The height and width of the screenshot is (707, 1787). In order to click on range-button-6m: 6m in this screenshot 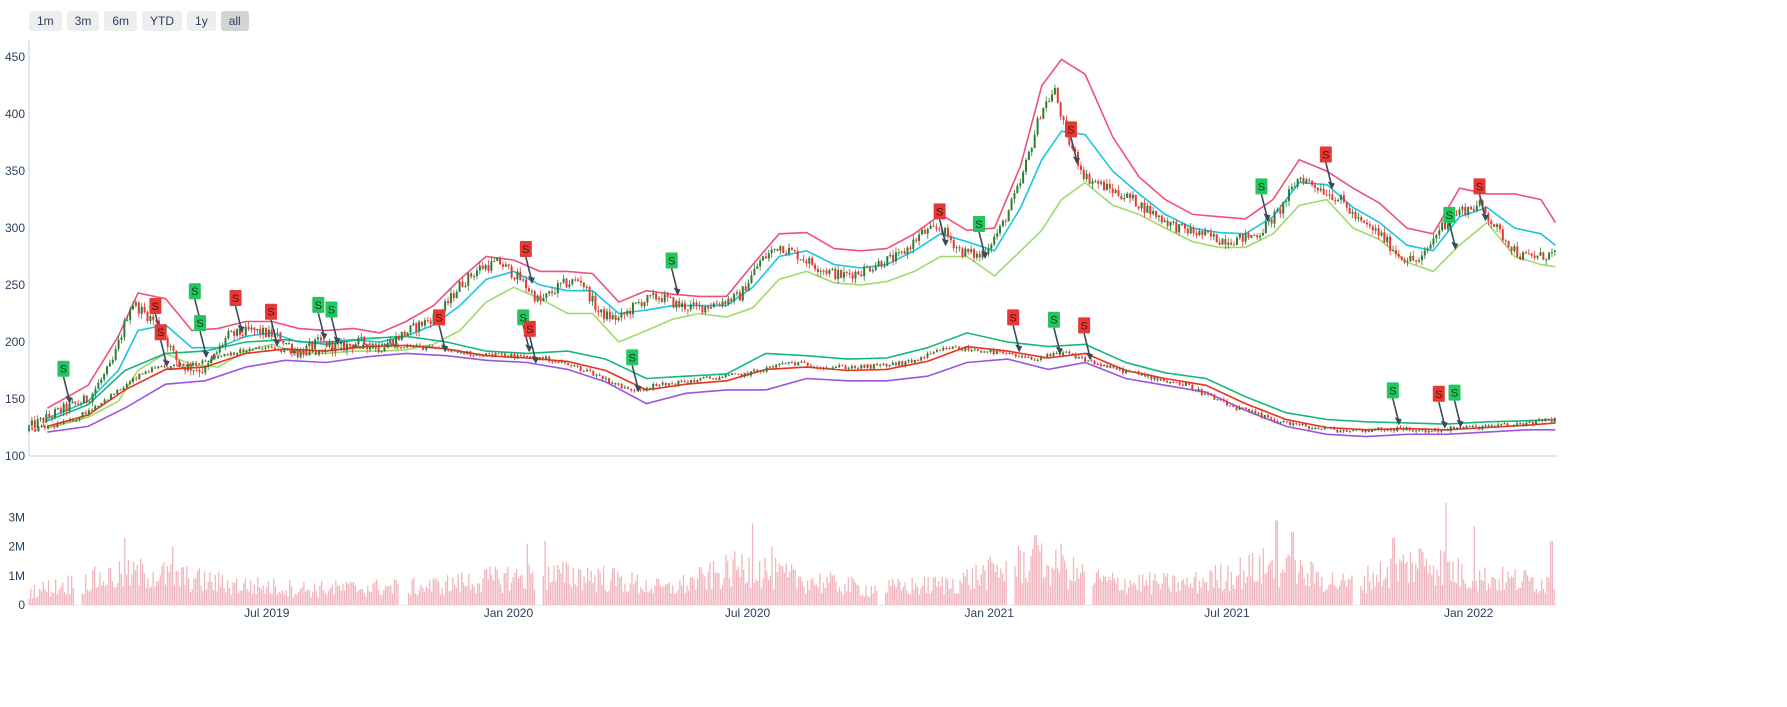, I will do `click(121, 21)`.